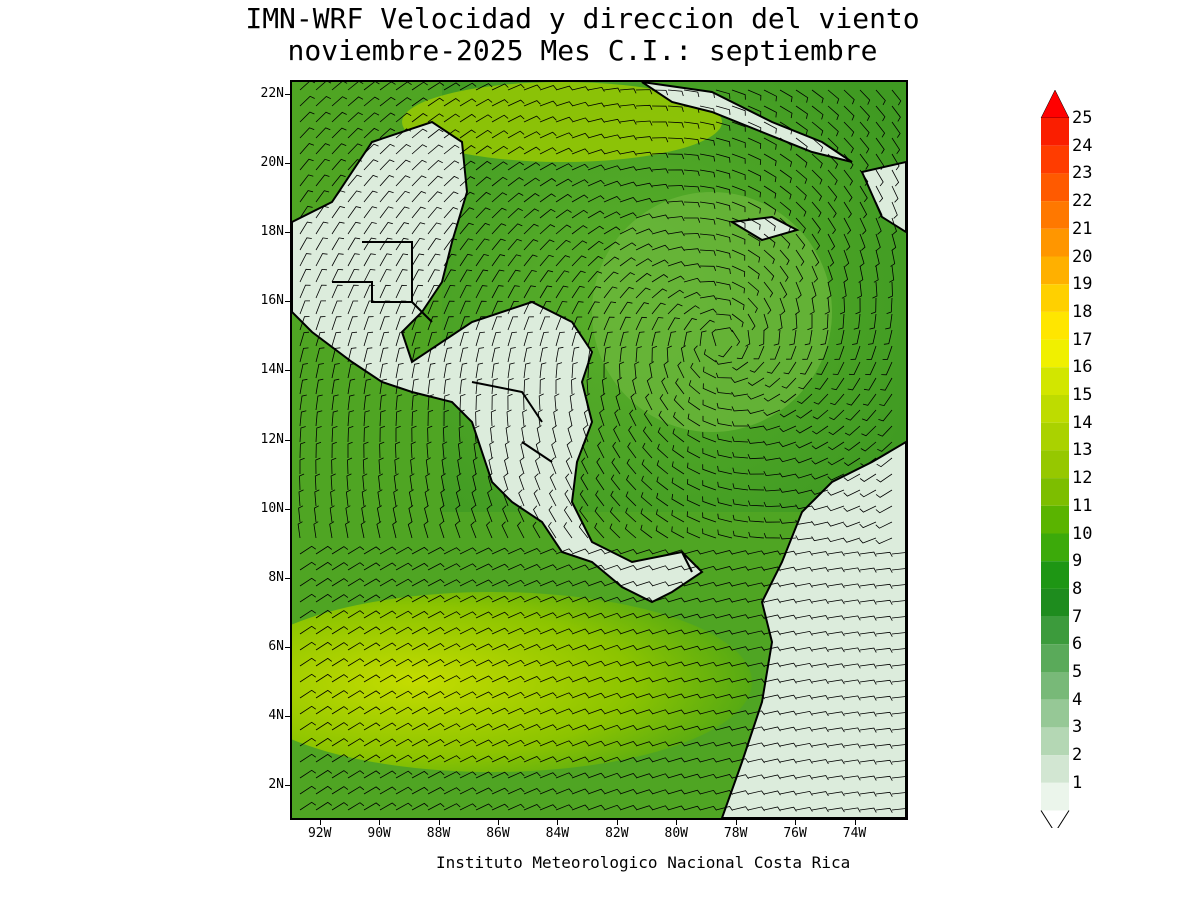 Image resolution: width=1200 pixels, height=900 pixels. What do you see at coordinates (855, 822) in the screenshot?
I see `lon-tick-mark` at bounding box center [855, 822].